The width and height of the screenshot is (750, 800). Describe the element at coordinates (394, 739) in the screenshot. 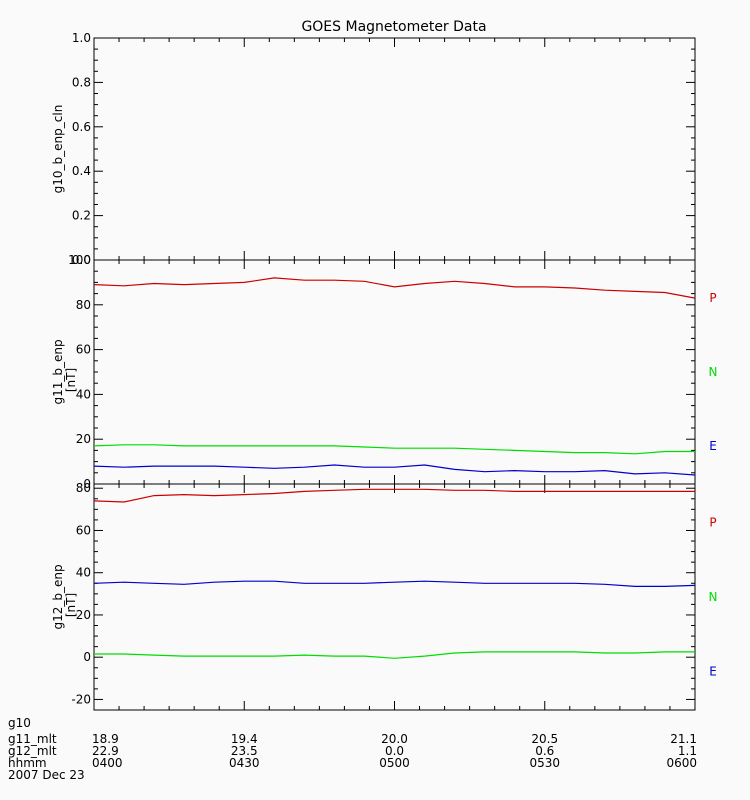

I see `x-row-value: 20.0` at that location.